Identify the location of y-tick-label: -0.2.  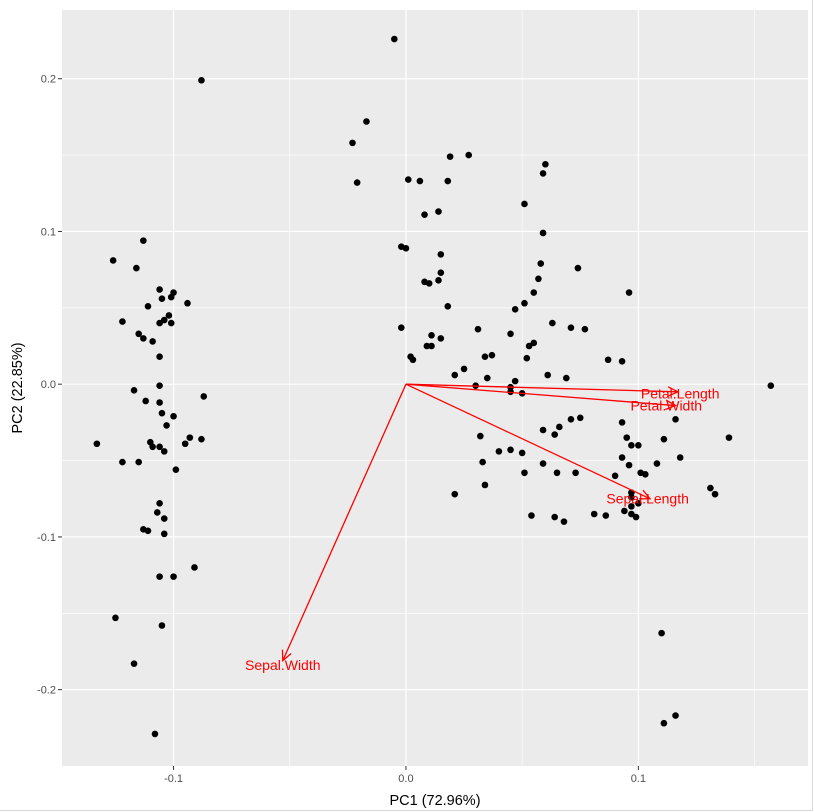
(46, 691).